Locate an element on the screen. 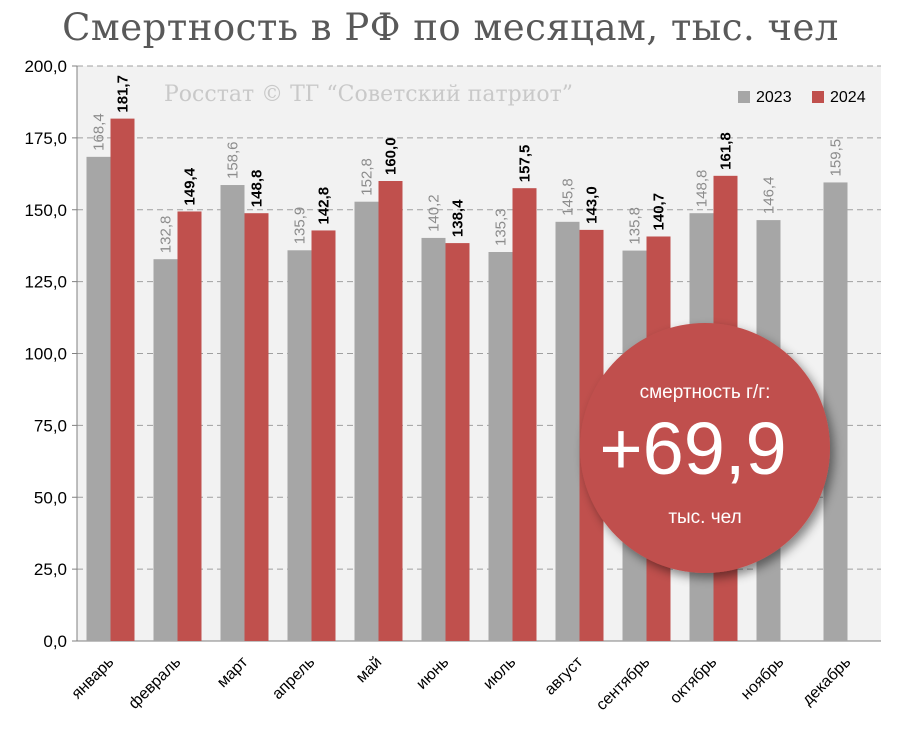  data-label-2024: 157,5 is located at coordinates (525, 164).